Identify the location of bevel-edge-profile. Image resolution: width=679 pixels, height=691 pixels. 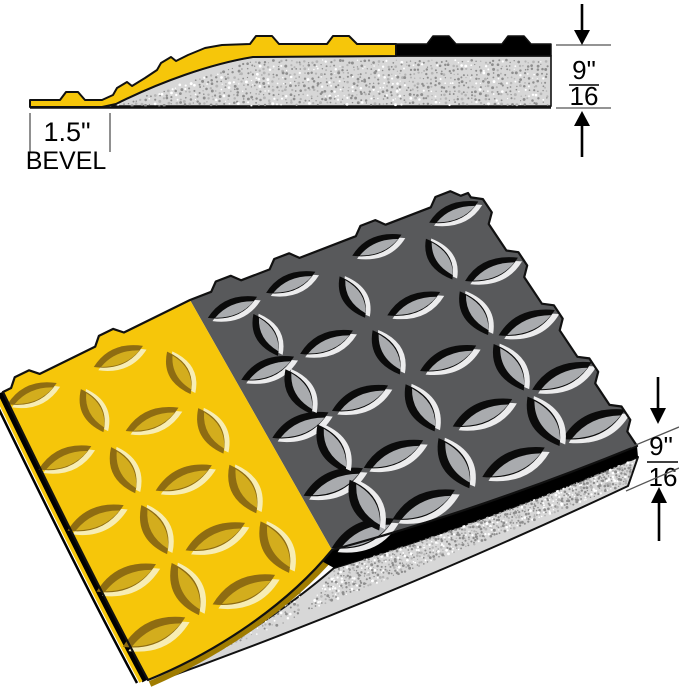
(213, 71).